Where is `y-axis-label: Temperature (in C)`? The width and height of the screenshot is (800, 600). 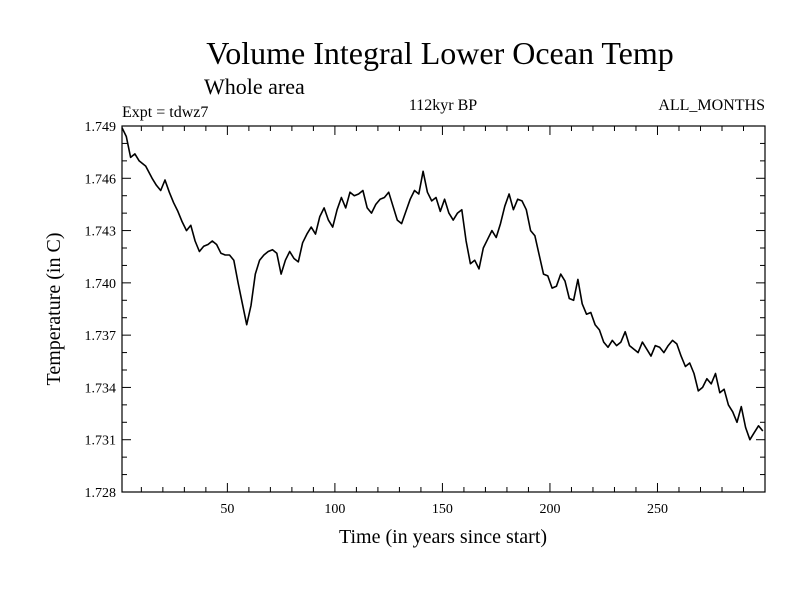
y-axis-label: Temperature (in C) is located at coordinates (54, 309).